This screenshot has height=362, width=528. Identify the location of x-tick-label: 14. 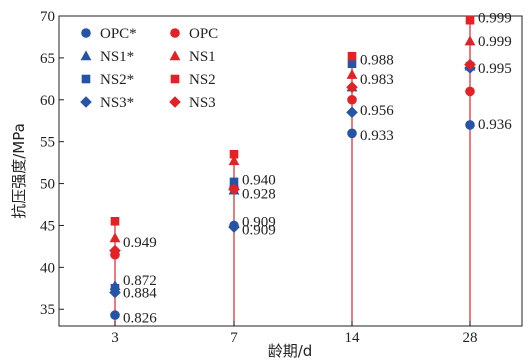
(353, 338).